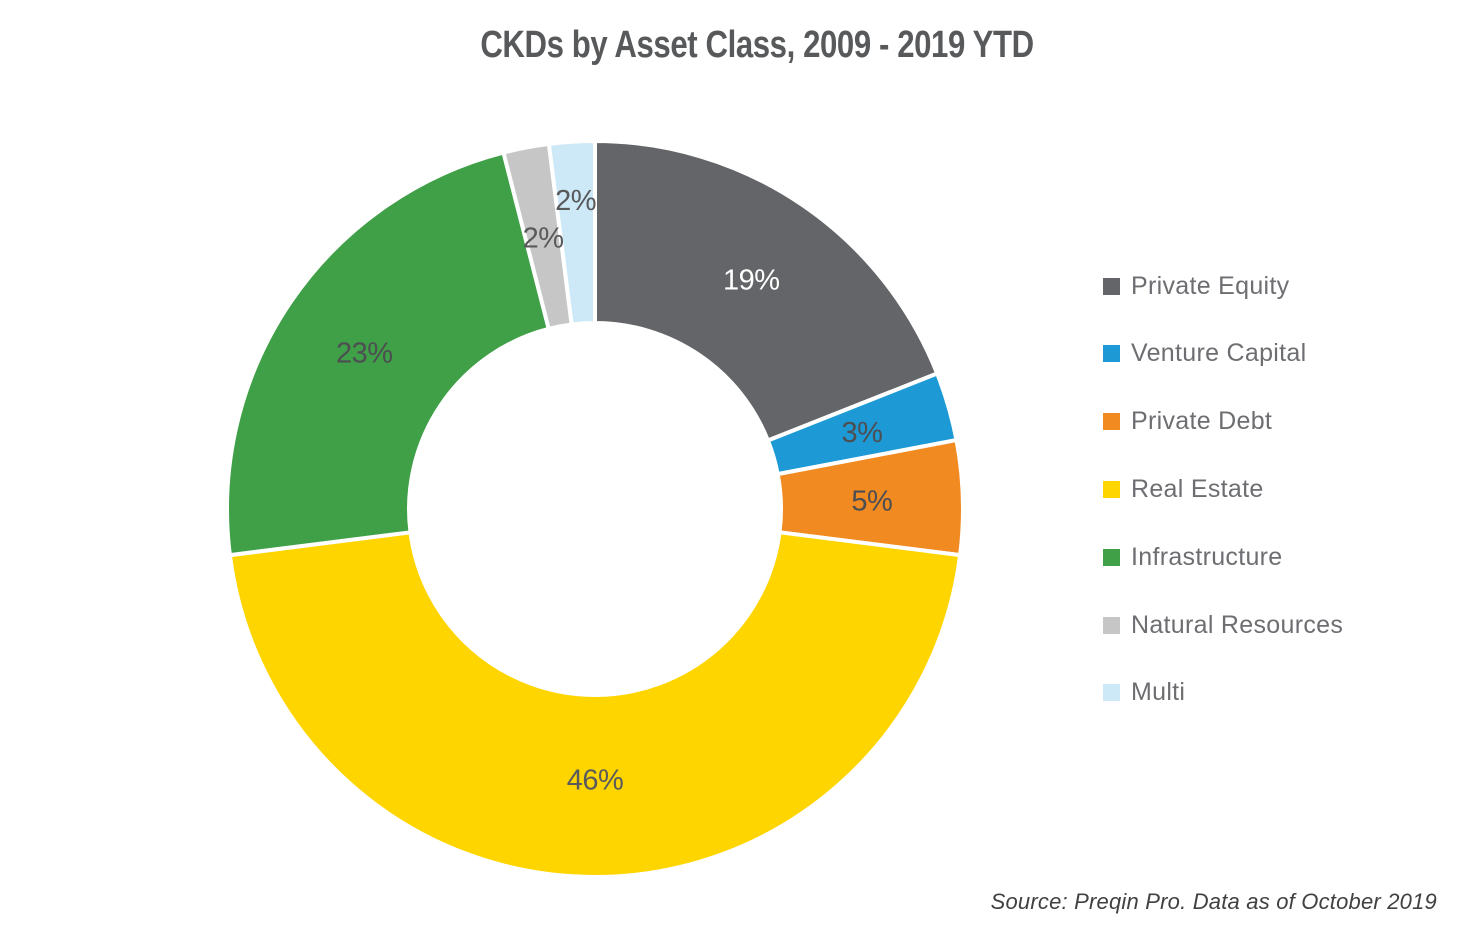  I want to click on slice-label-natural-resources: 2%, so click(543, 238).